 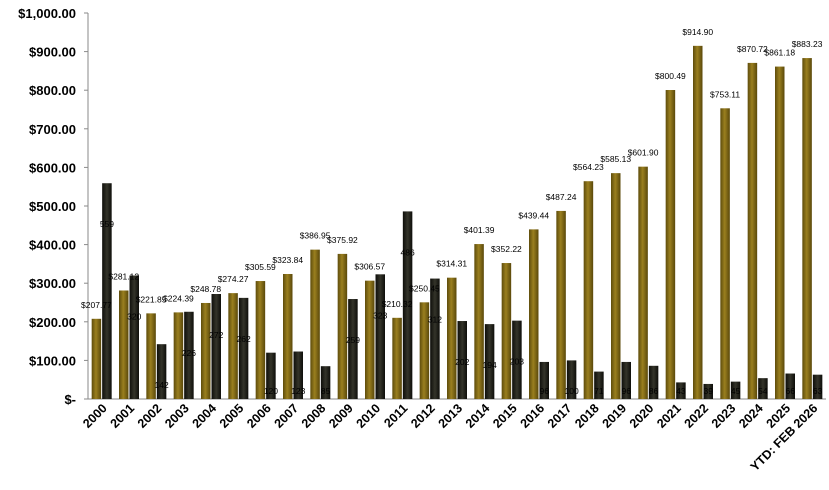 I want to click on x-tick-label: 2001, so click(x=123, y=416).